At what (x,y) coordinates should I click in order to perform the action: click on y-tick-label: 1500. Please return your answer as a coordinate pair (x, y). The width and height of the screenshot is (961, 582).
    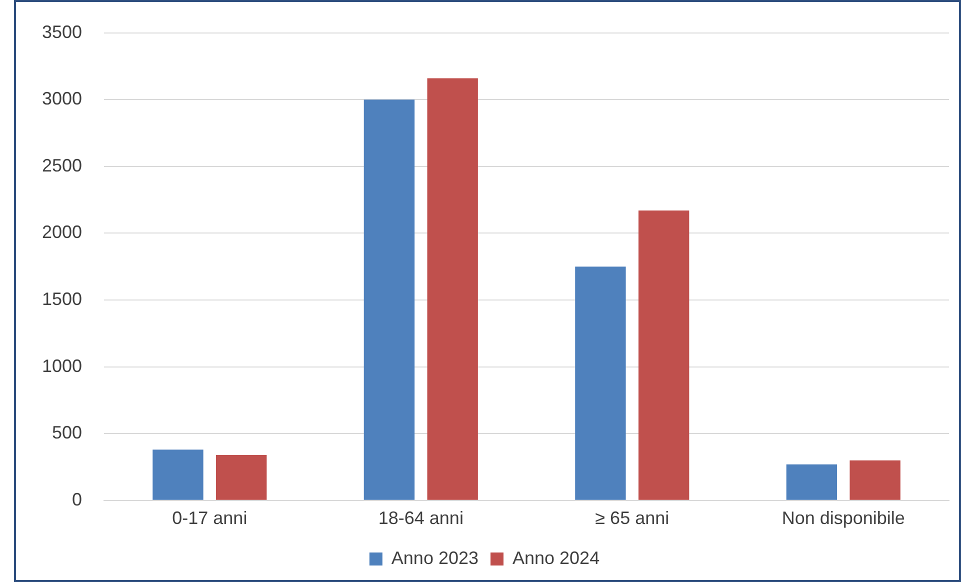
    Looking at the image, I should click on (62, 298).